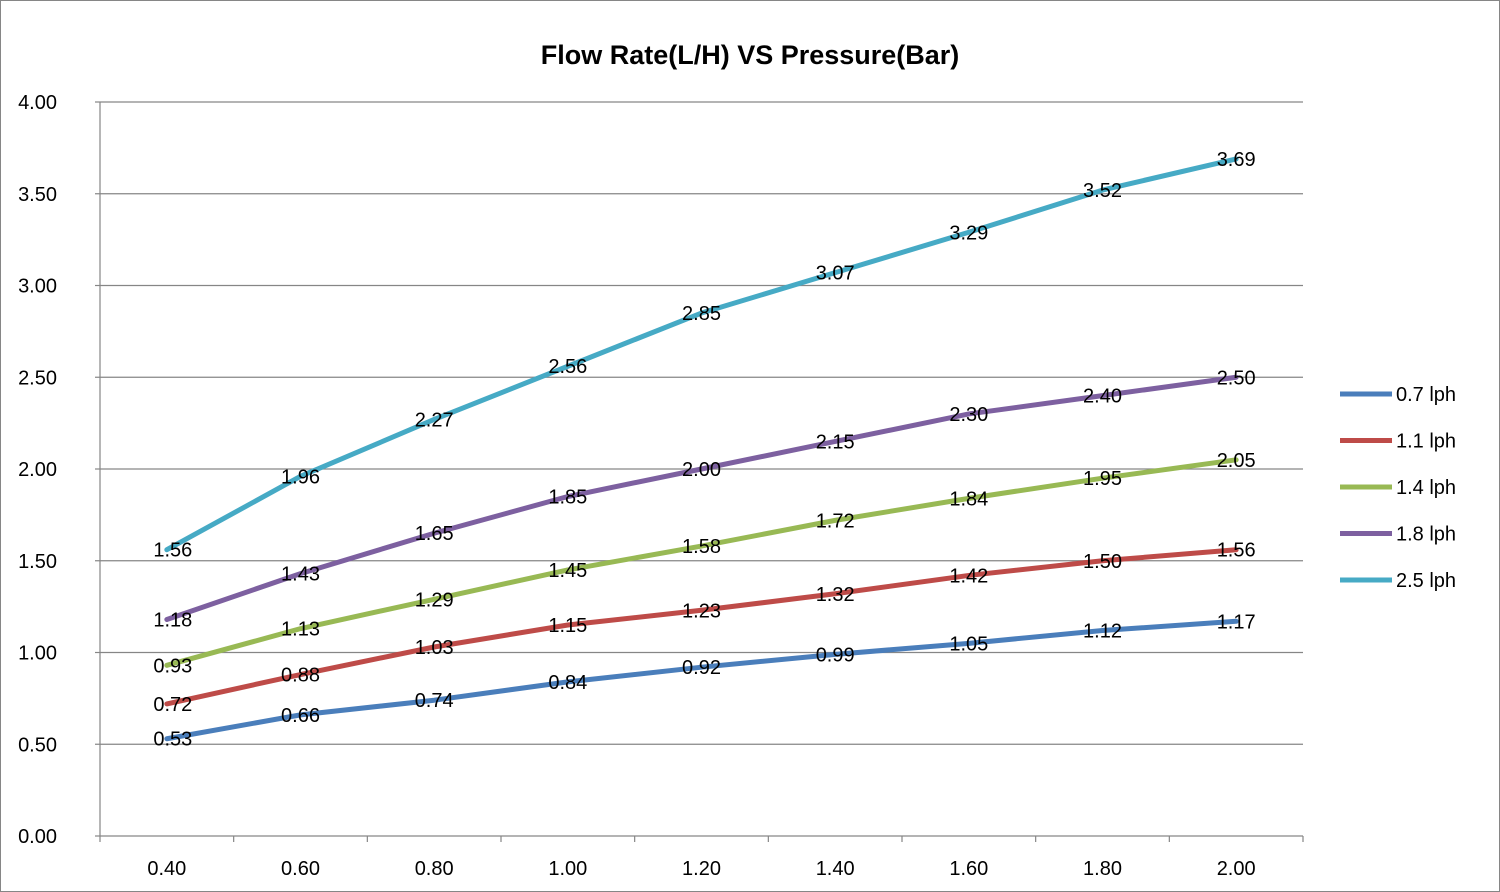  I want to click on data-label: 2.00, so click(701, 470).